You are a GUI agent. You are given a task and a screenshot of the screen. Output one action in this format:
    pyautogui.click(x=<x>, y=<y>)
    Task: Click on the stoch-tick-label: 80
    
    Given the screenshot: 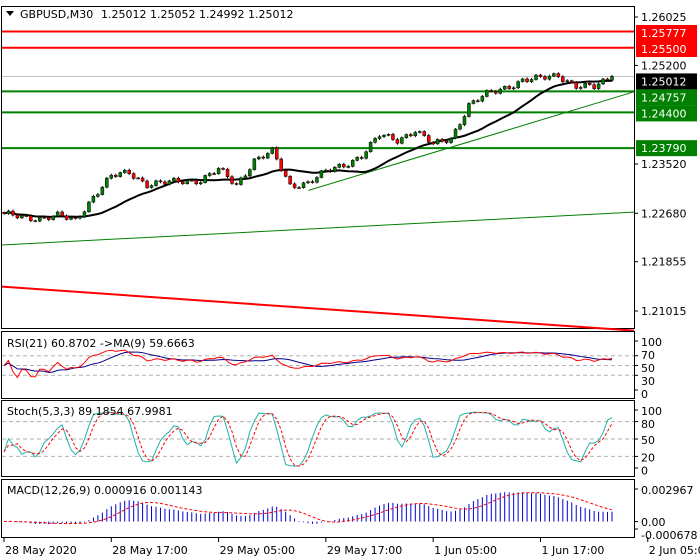 What is the action you would take?
    pyautogui.click(x=648, y=424)
    